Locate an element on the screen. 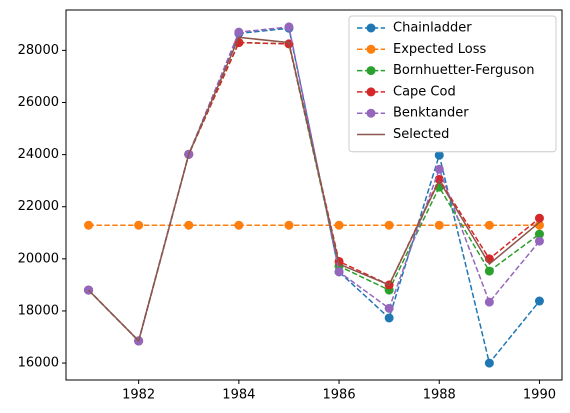 This screenshot has height=413, width=570. legend-label: Selected is located at coordinates (421, 134).